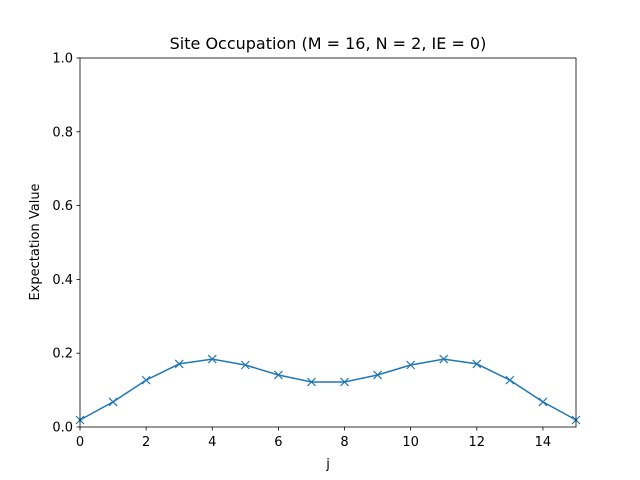 This screenshot has width=640, height=480. What do you see at coordinates (327, 464) in the screenshot?
I see `x-axis-label: j` at bounding box center [327, 464].